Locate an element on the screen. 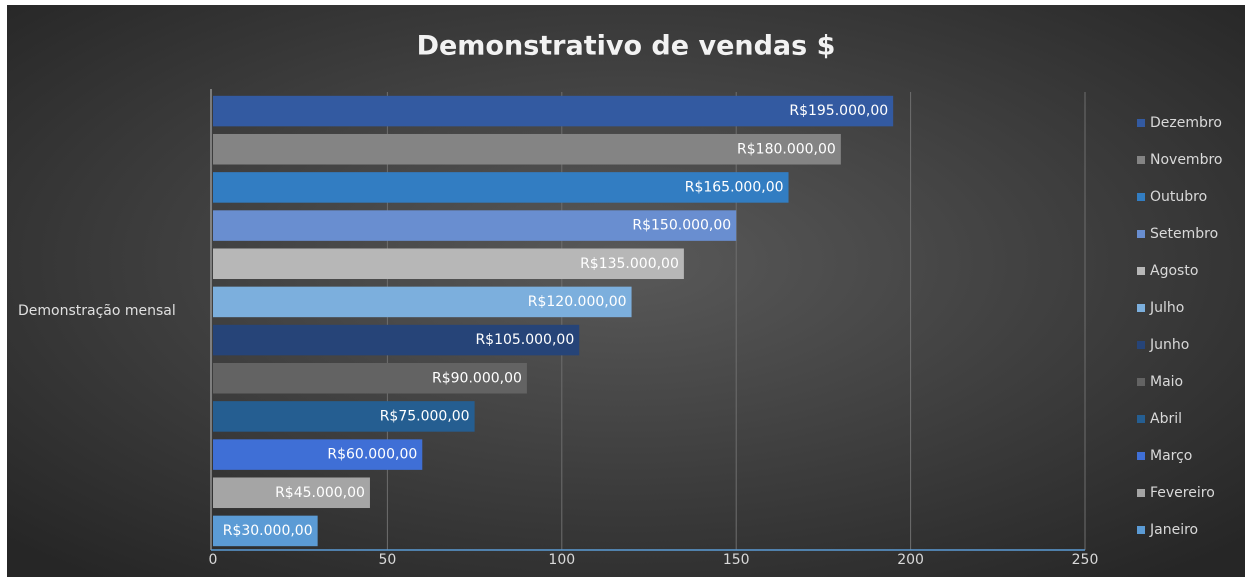 This screenshot has width=1252, height=587. x-tick-label: 250 is located at coordinates (1085, 560).